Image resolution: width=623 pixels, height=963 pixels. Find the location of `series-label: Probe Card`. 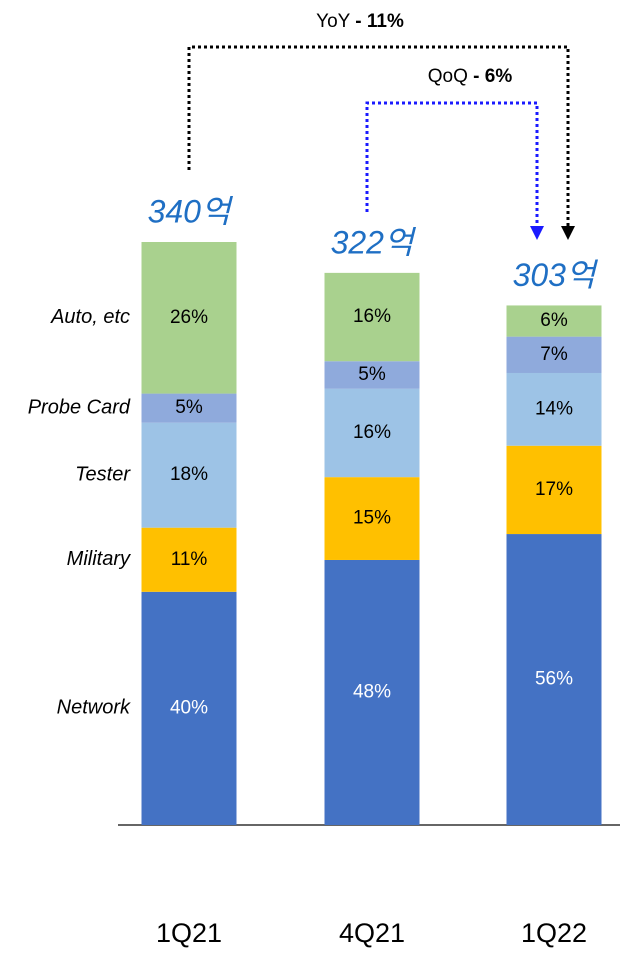

series-label: Probe Card is located at coordinates (79, 407).